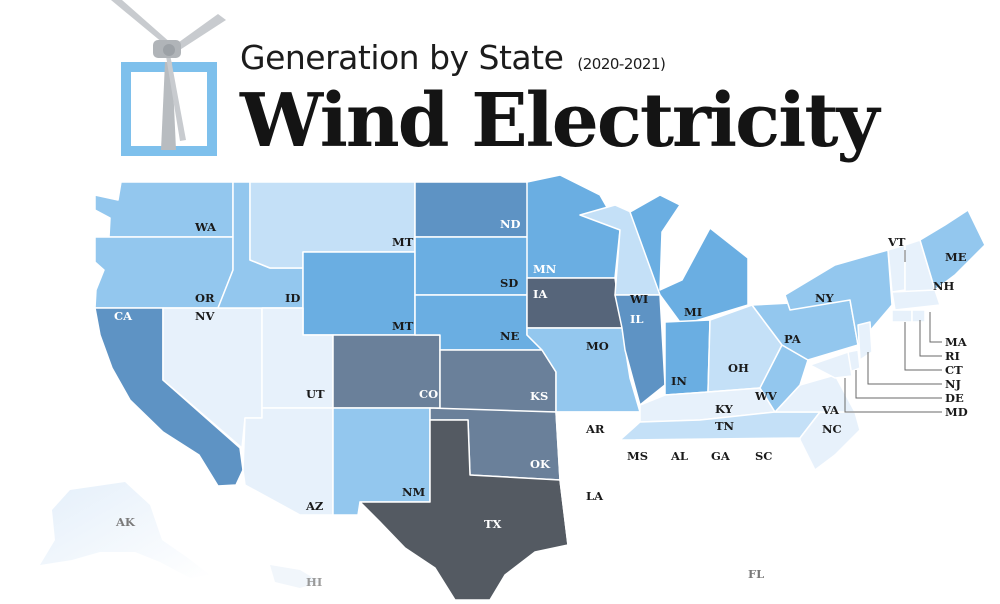  Describe the element at coordinates (510, 224) in the screenshot. I see `label-nd: ND` at that location.